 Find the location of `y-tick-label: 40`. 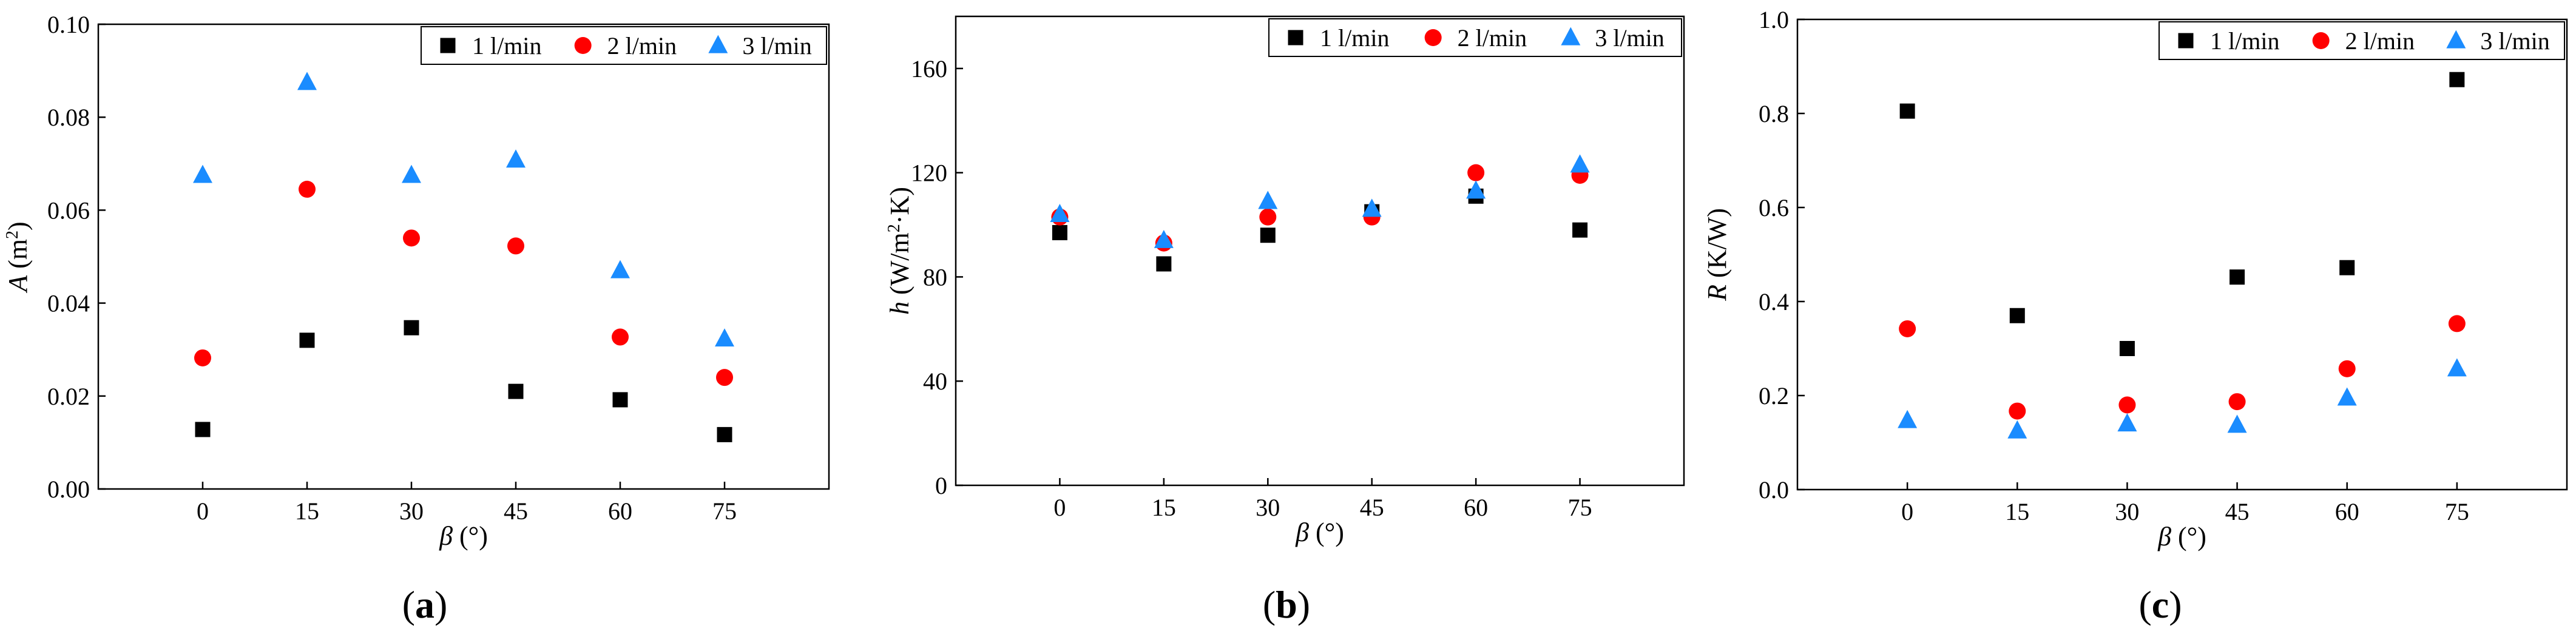

y-tick-label: 40 is located at coordinates (935, 381).